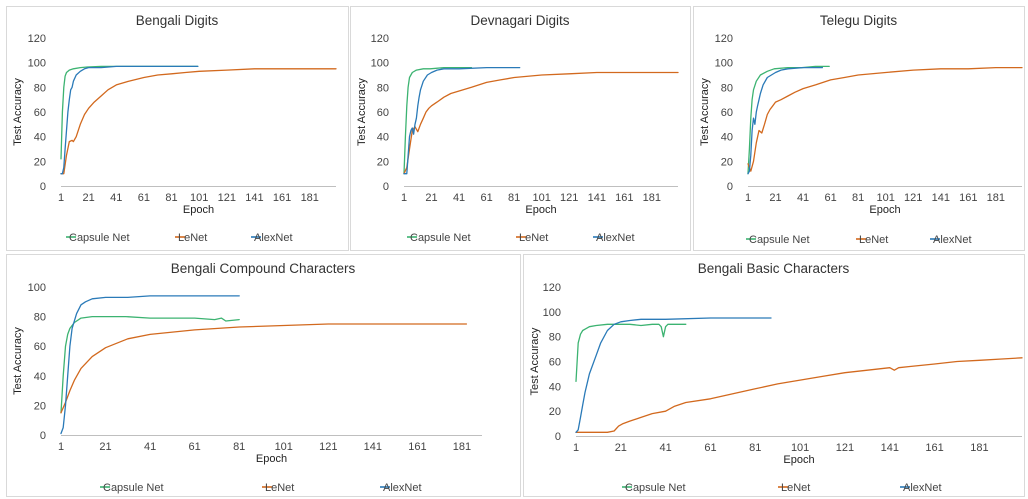 The width and height of the screenshot is (1028, 499). I want to click on chart-title: Bengali Digits, so click(177, 20).